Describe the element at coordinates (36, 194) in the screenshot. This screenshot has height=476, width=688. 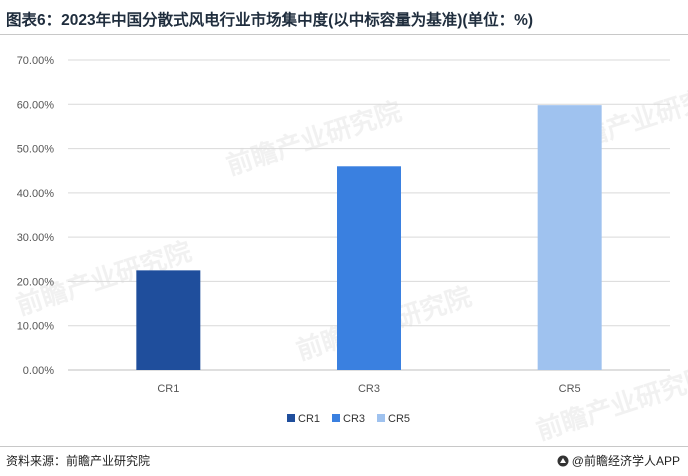
I see `y-tick-label: 40.00%` at that location.